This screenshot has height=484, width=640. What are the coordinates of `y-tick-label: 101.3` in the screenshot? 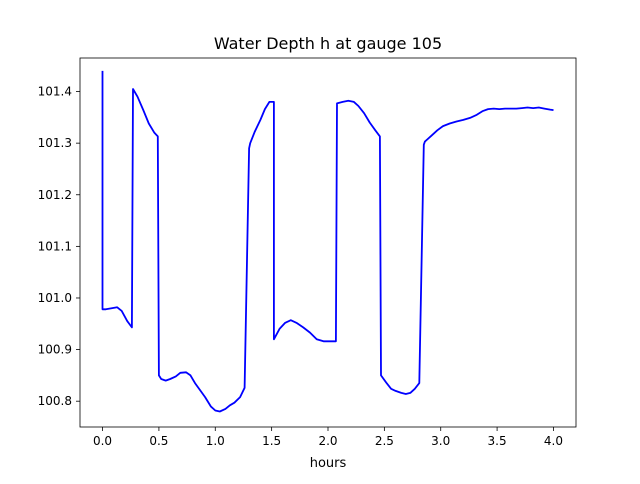 It's located at (55, 143).